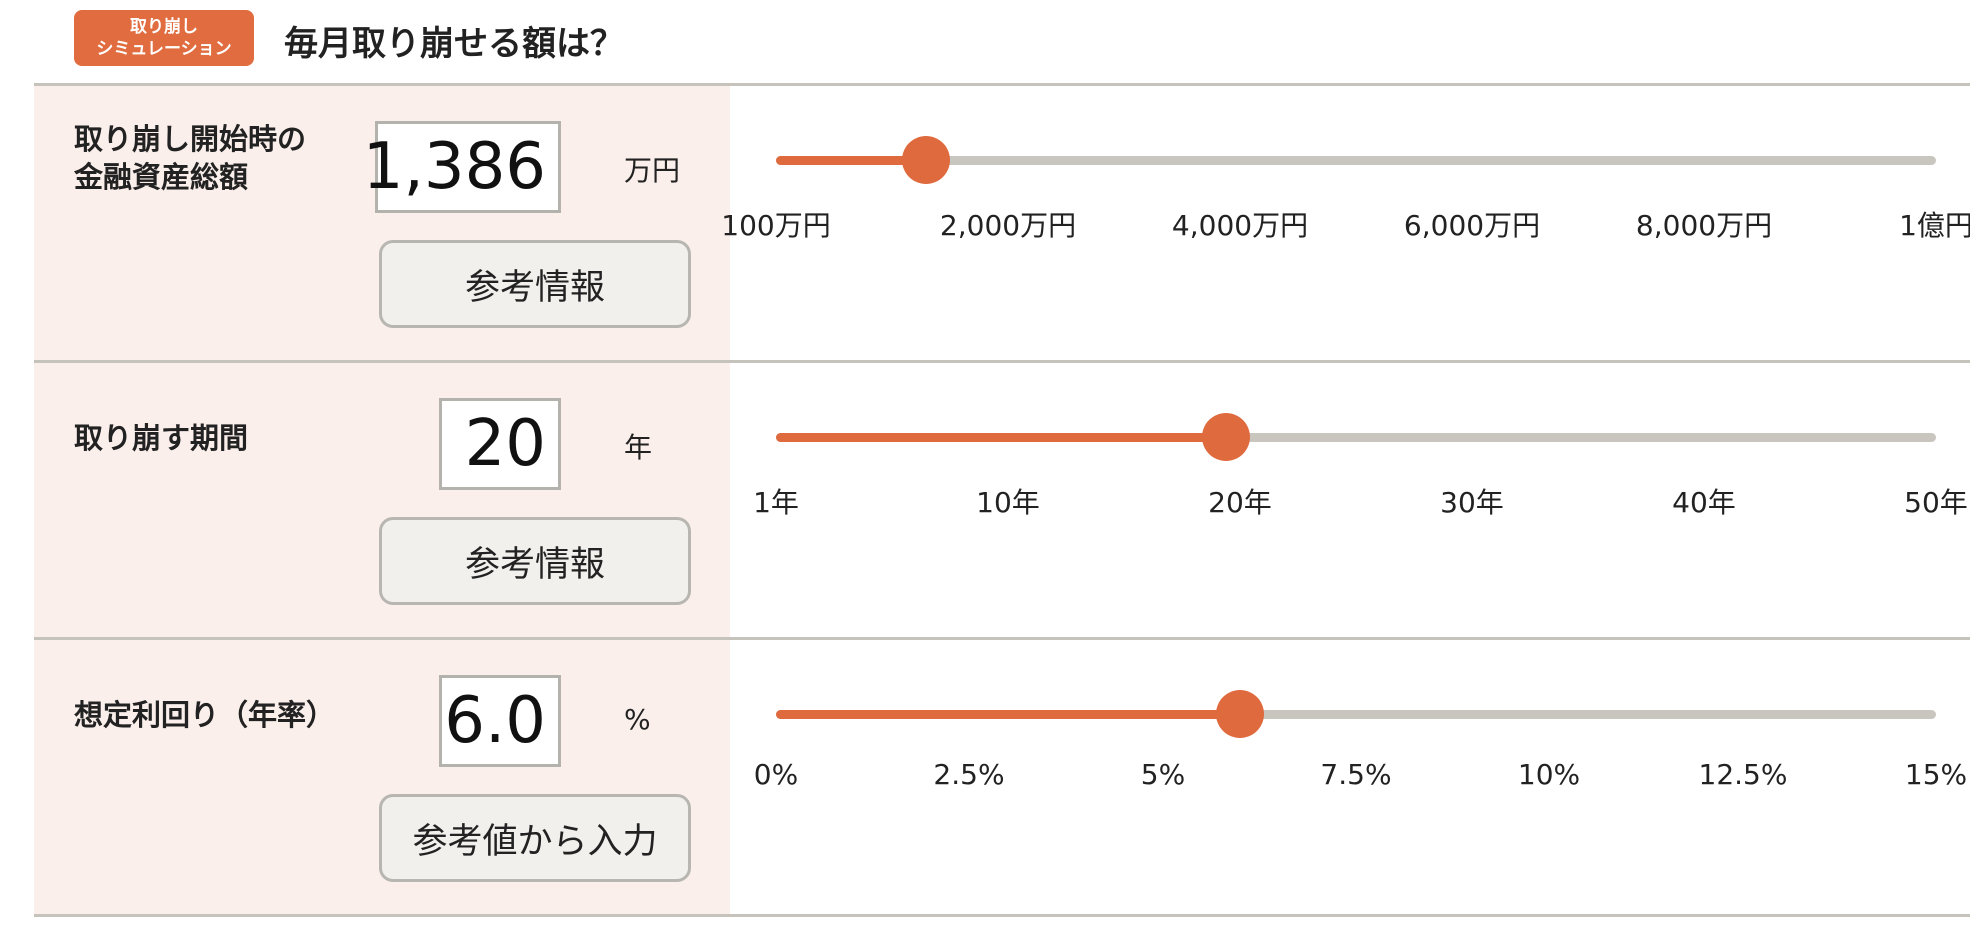 This screenshot has height=942, width=1970. What do you see at coordinates (454, 44) in the screenshot?
I see `page-title: 毎月取り崩せる額は？` at bounding box center [454, 44].